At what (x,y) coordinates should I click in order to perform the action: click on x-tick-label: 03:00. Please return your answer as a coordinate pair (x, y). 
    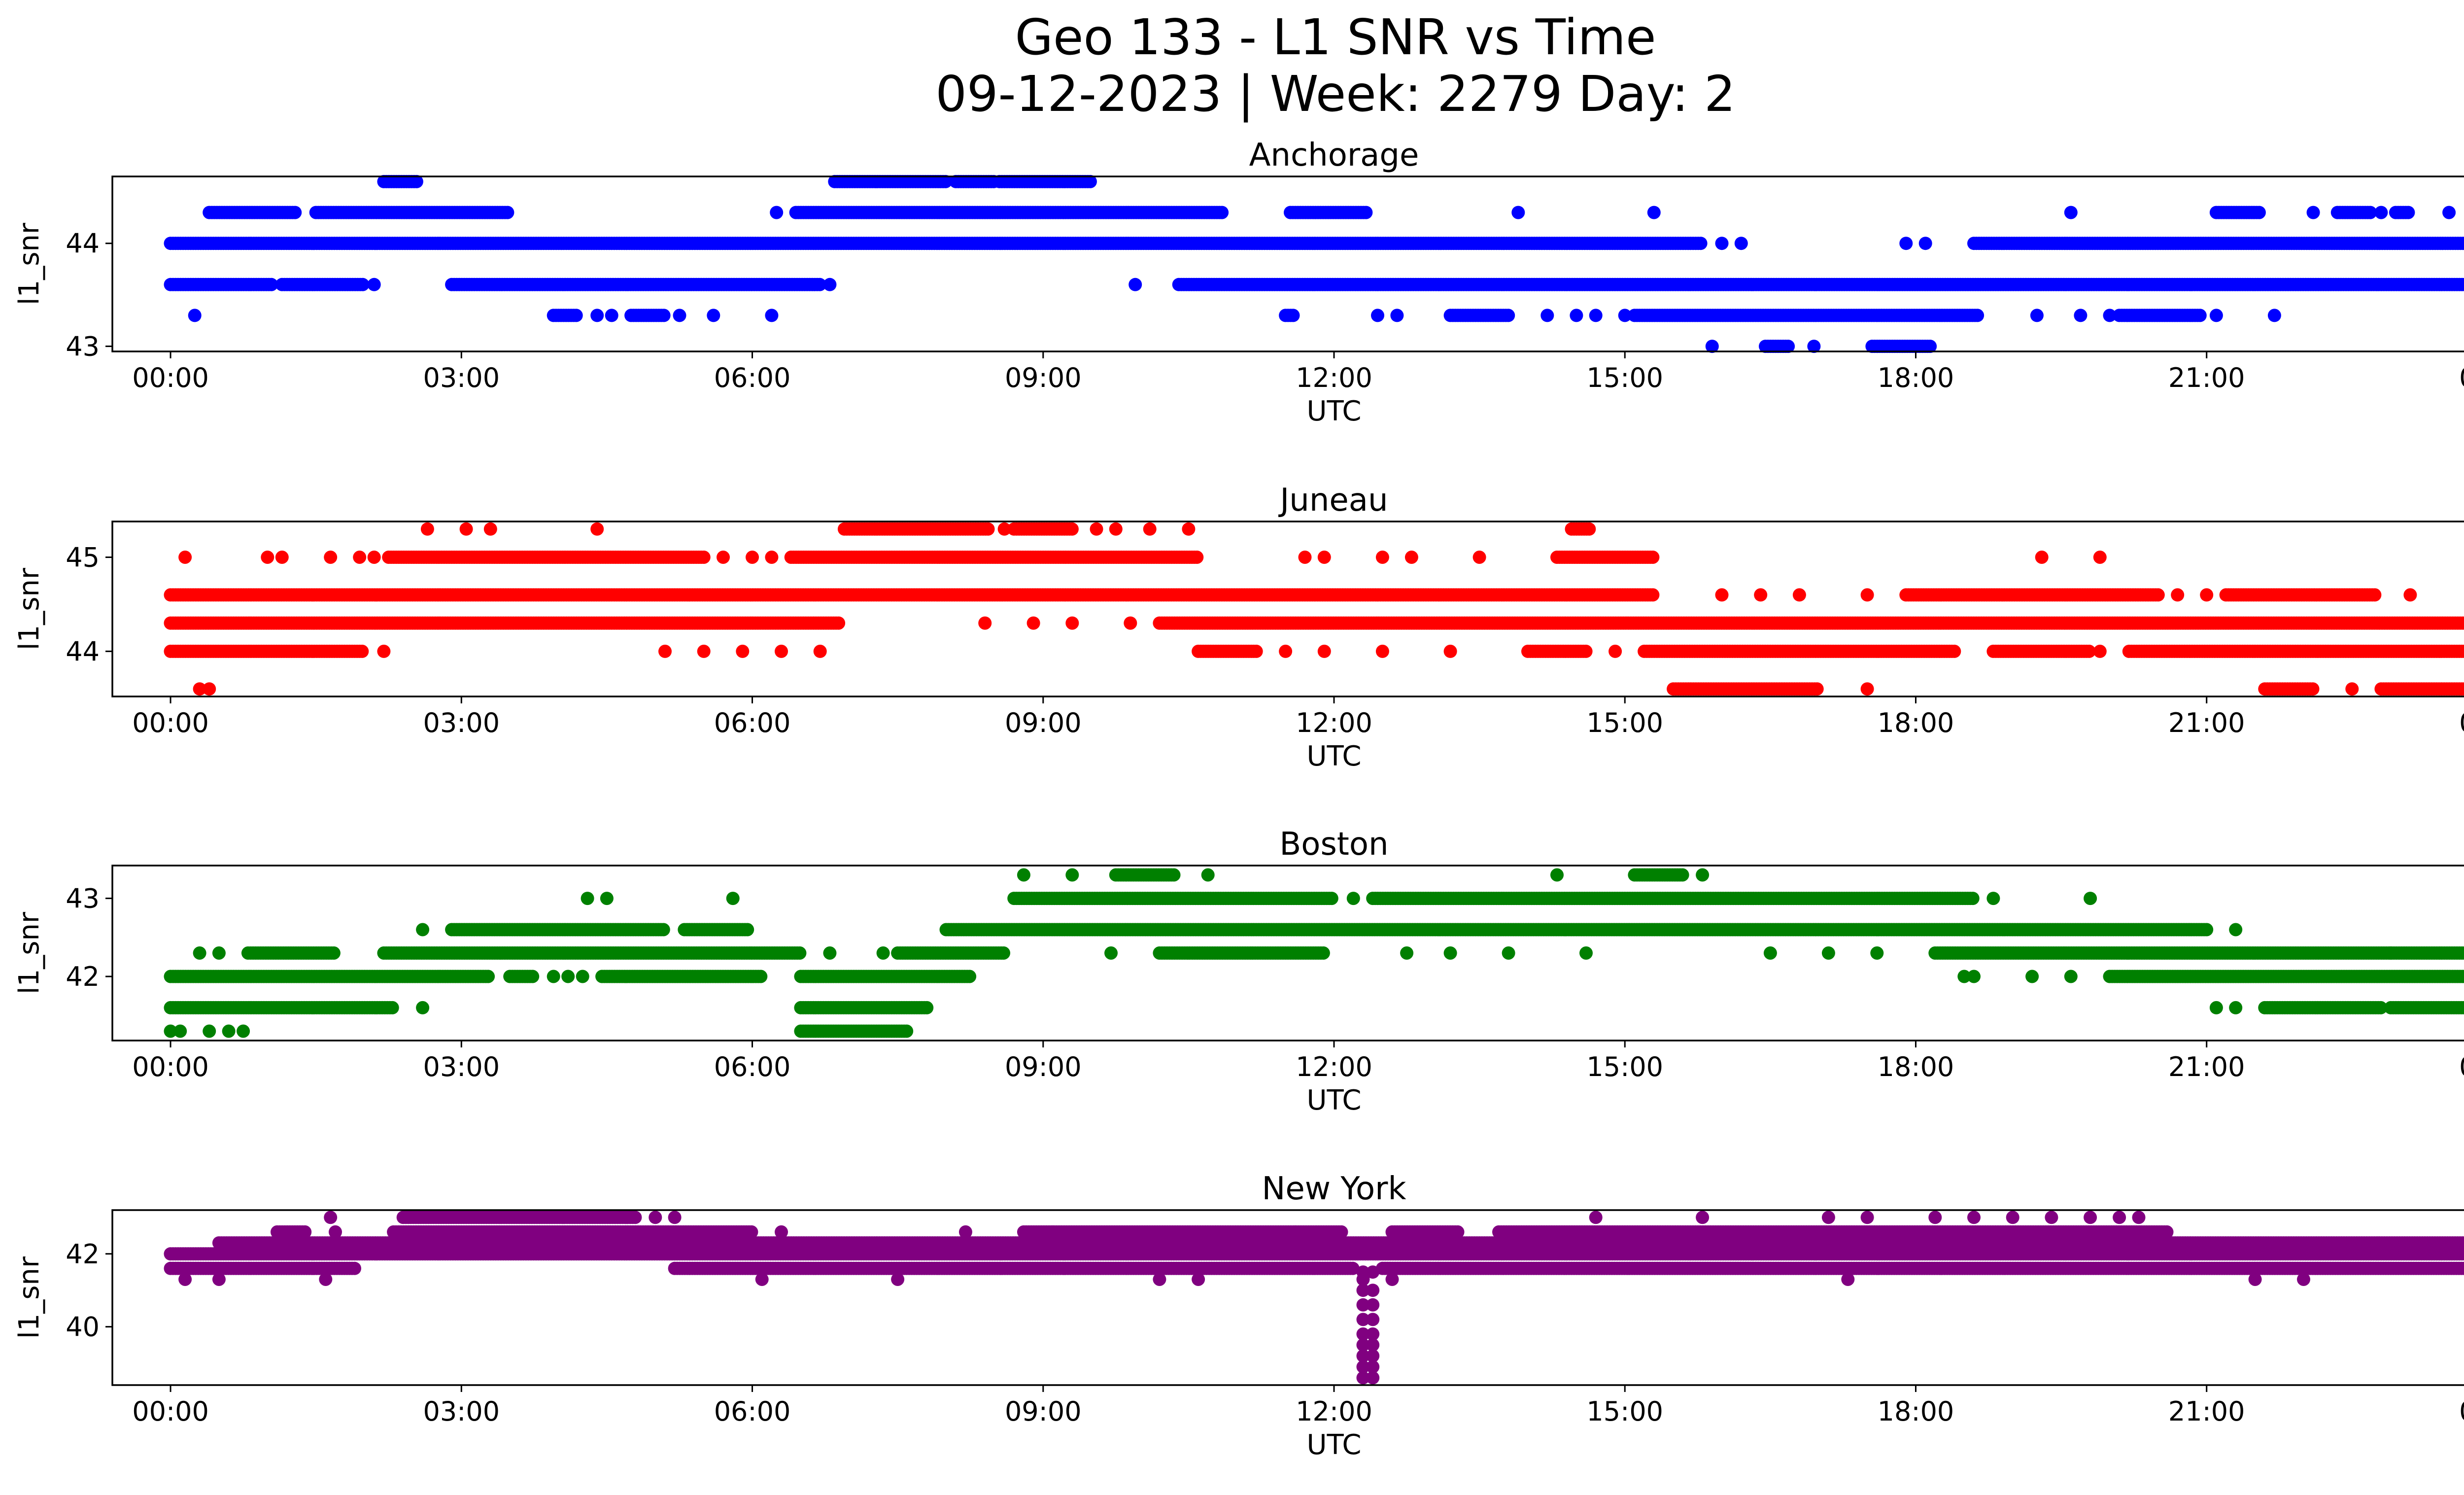
    Looking at the image, I should click on (461, 722).